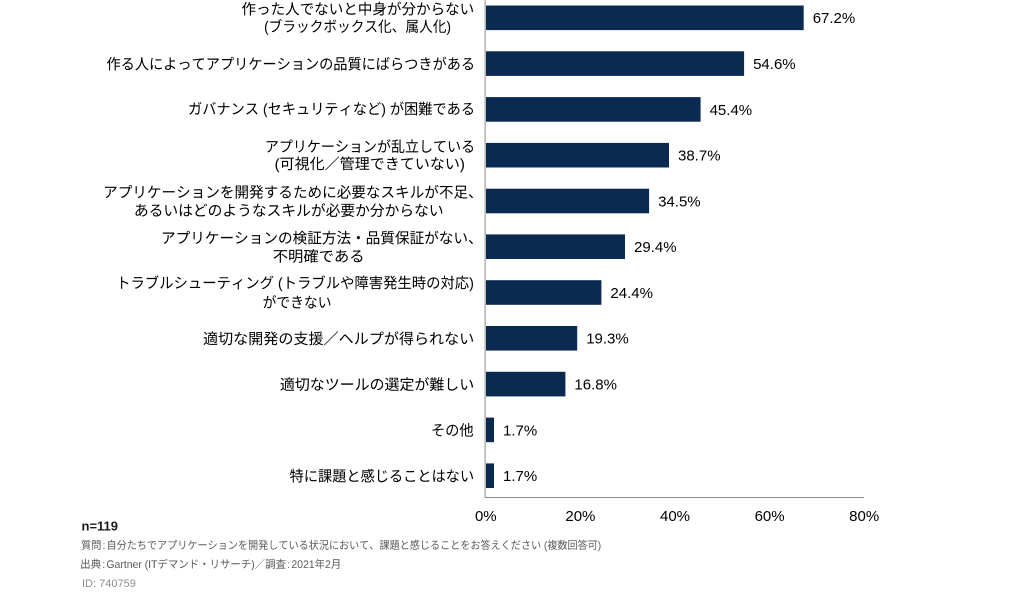  What do you see at coordinates (675, 516) in the screenshot?
I see `svg-text: 40%` at bounding box center [675, 516].